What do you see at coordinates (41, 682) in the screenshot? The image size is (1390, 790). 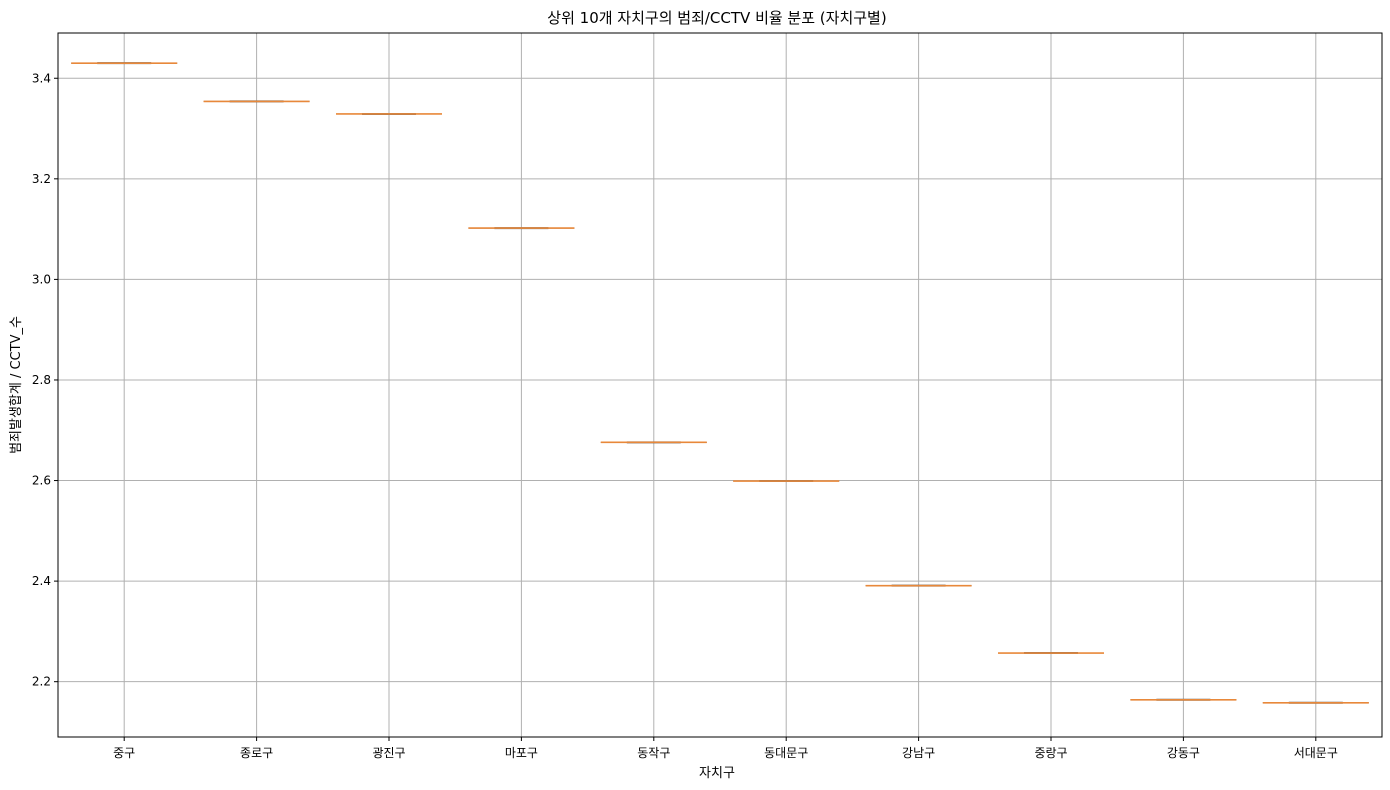 I see `y-tick-label: 2.2` at bounding box center [41, 682].